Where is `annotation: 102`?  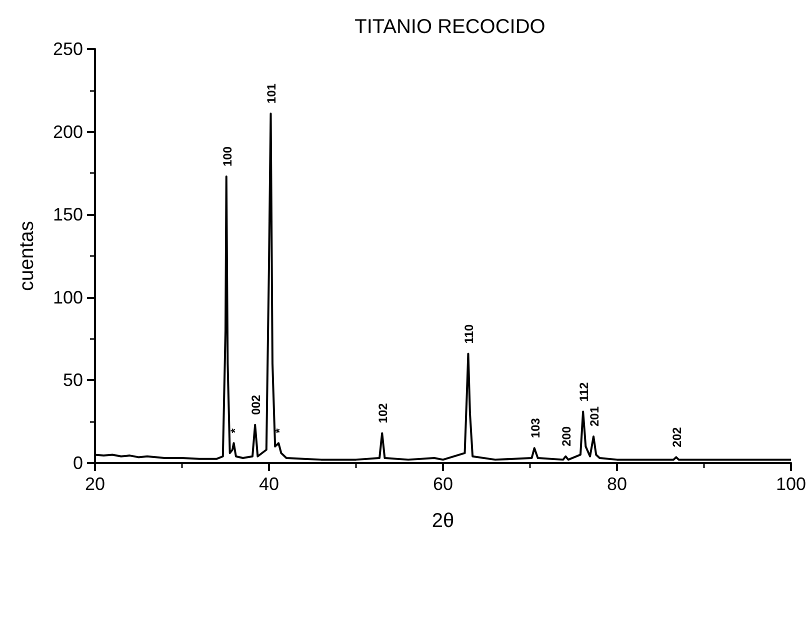
annotation: 102 is located at coordinates (383, 413).